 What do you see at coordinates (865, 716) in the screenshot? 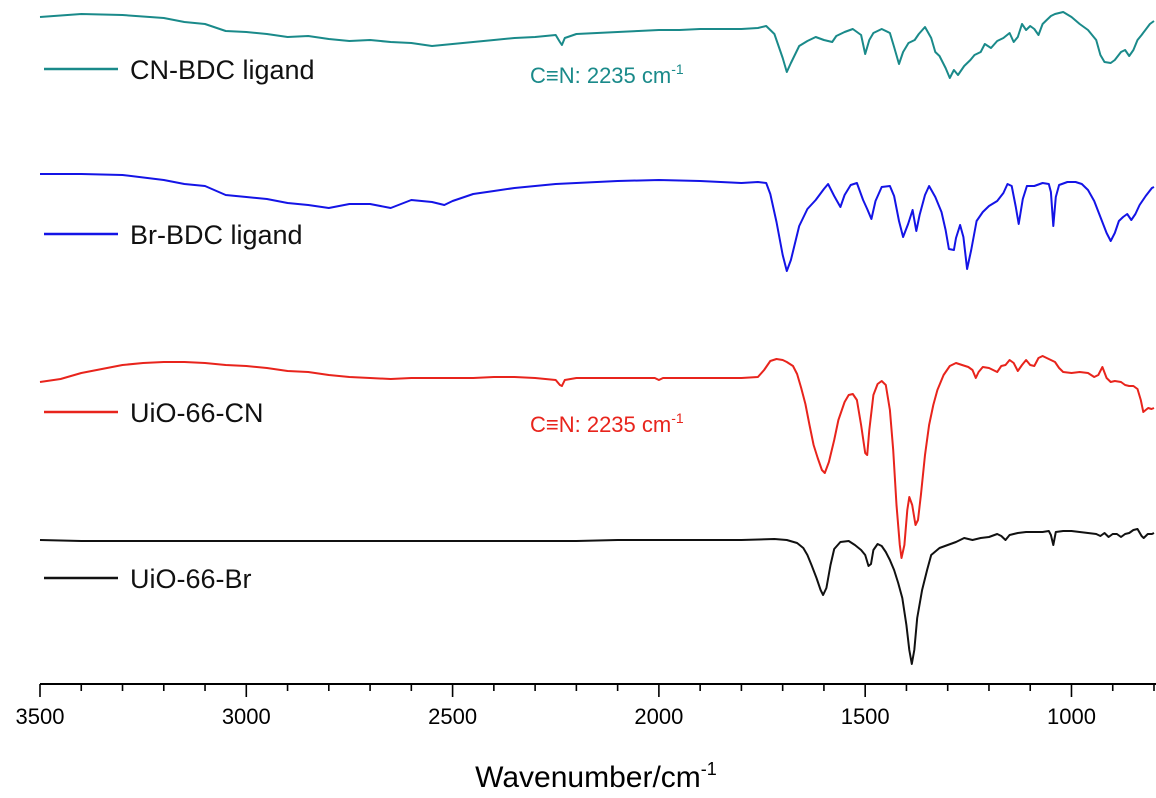
I see `x-tick-label: 1500` at bounding box center [865, 716].